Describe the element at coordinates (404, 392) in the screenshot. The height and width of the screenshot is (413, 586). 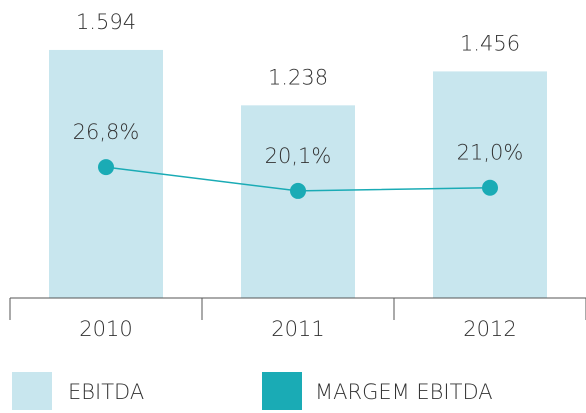
I see `legend-label: MARGEM EBITDA` at that location.